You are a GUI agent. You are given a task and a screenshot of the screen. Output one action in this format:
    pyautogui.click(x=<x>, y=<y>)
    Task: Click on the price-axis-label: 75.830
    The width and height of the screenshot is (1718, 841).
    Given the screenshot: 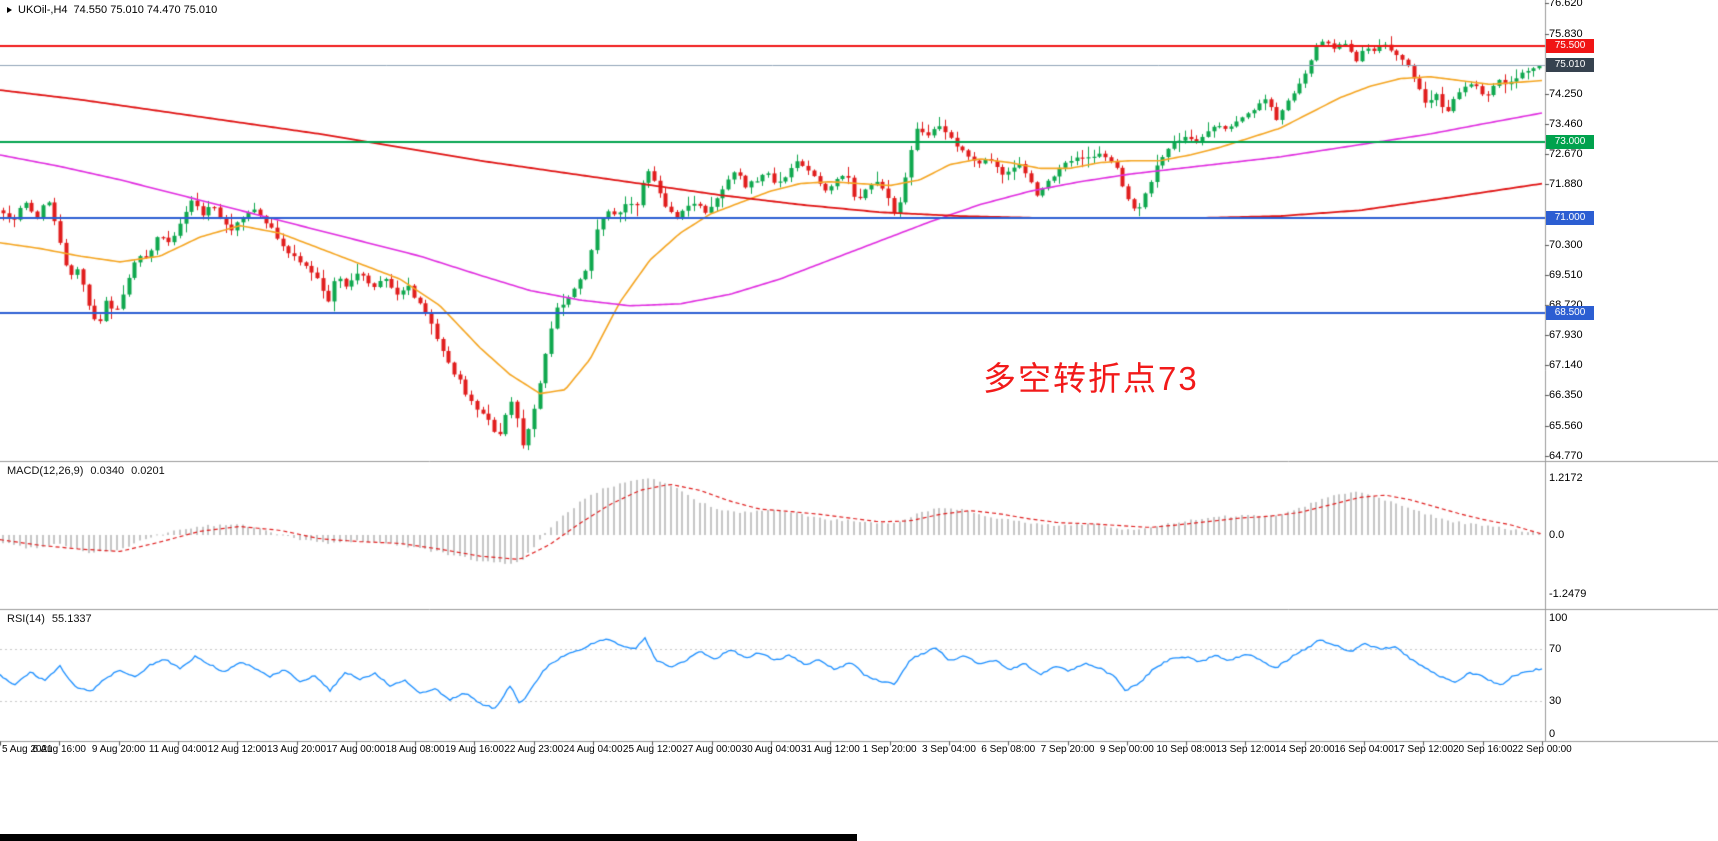 What is the action you would take?
    pyautogui.click(x=1566, y=33)
    